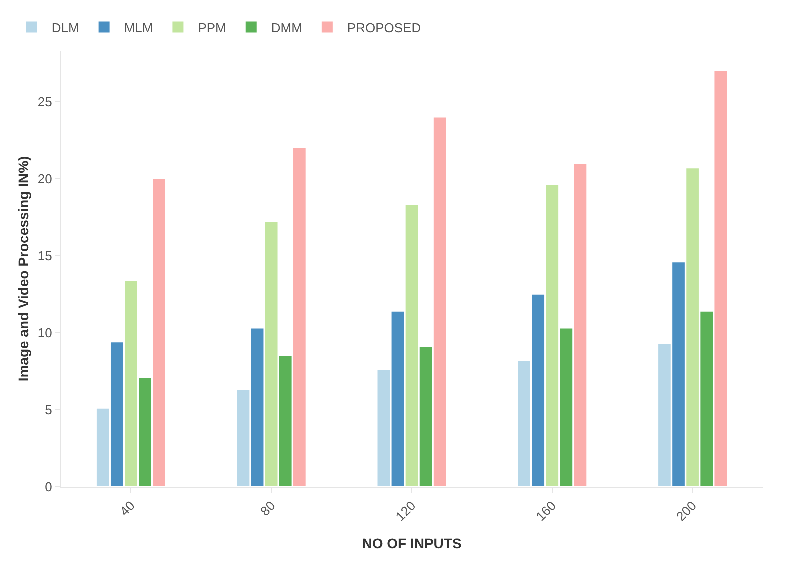  What do you see at coordinates (384, 28) in the screenshot?
I see `legend-label: PROPOSED` at bounding box center [384, 28].